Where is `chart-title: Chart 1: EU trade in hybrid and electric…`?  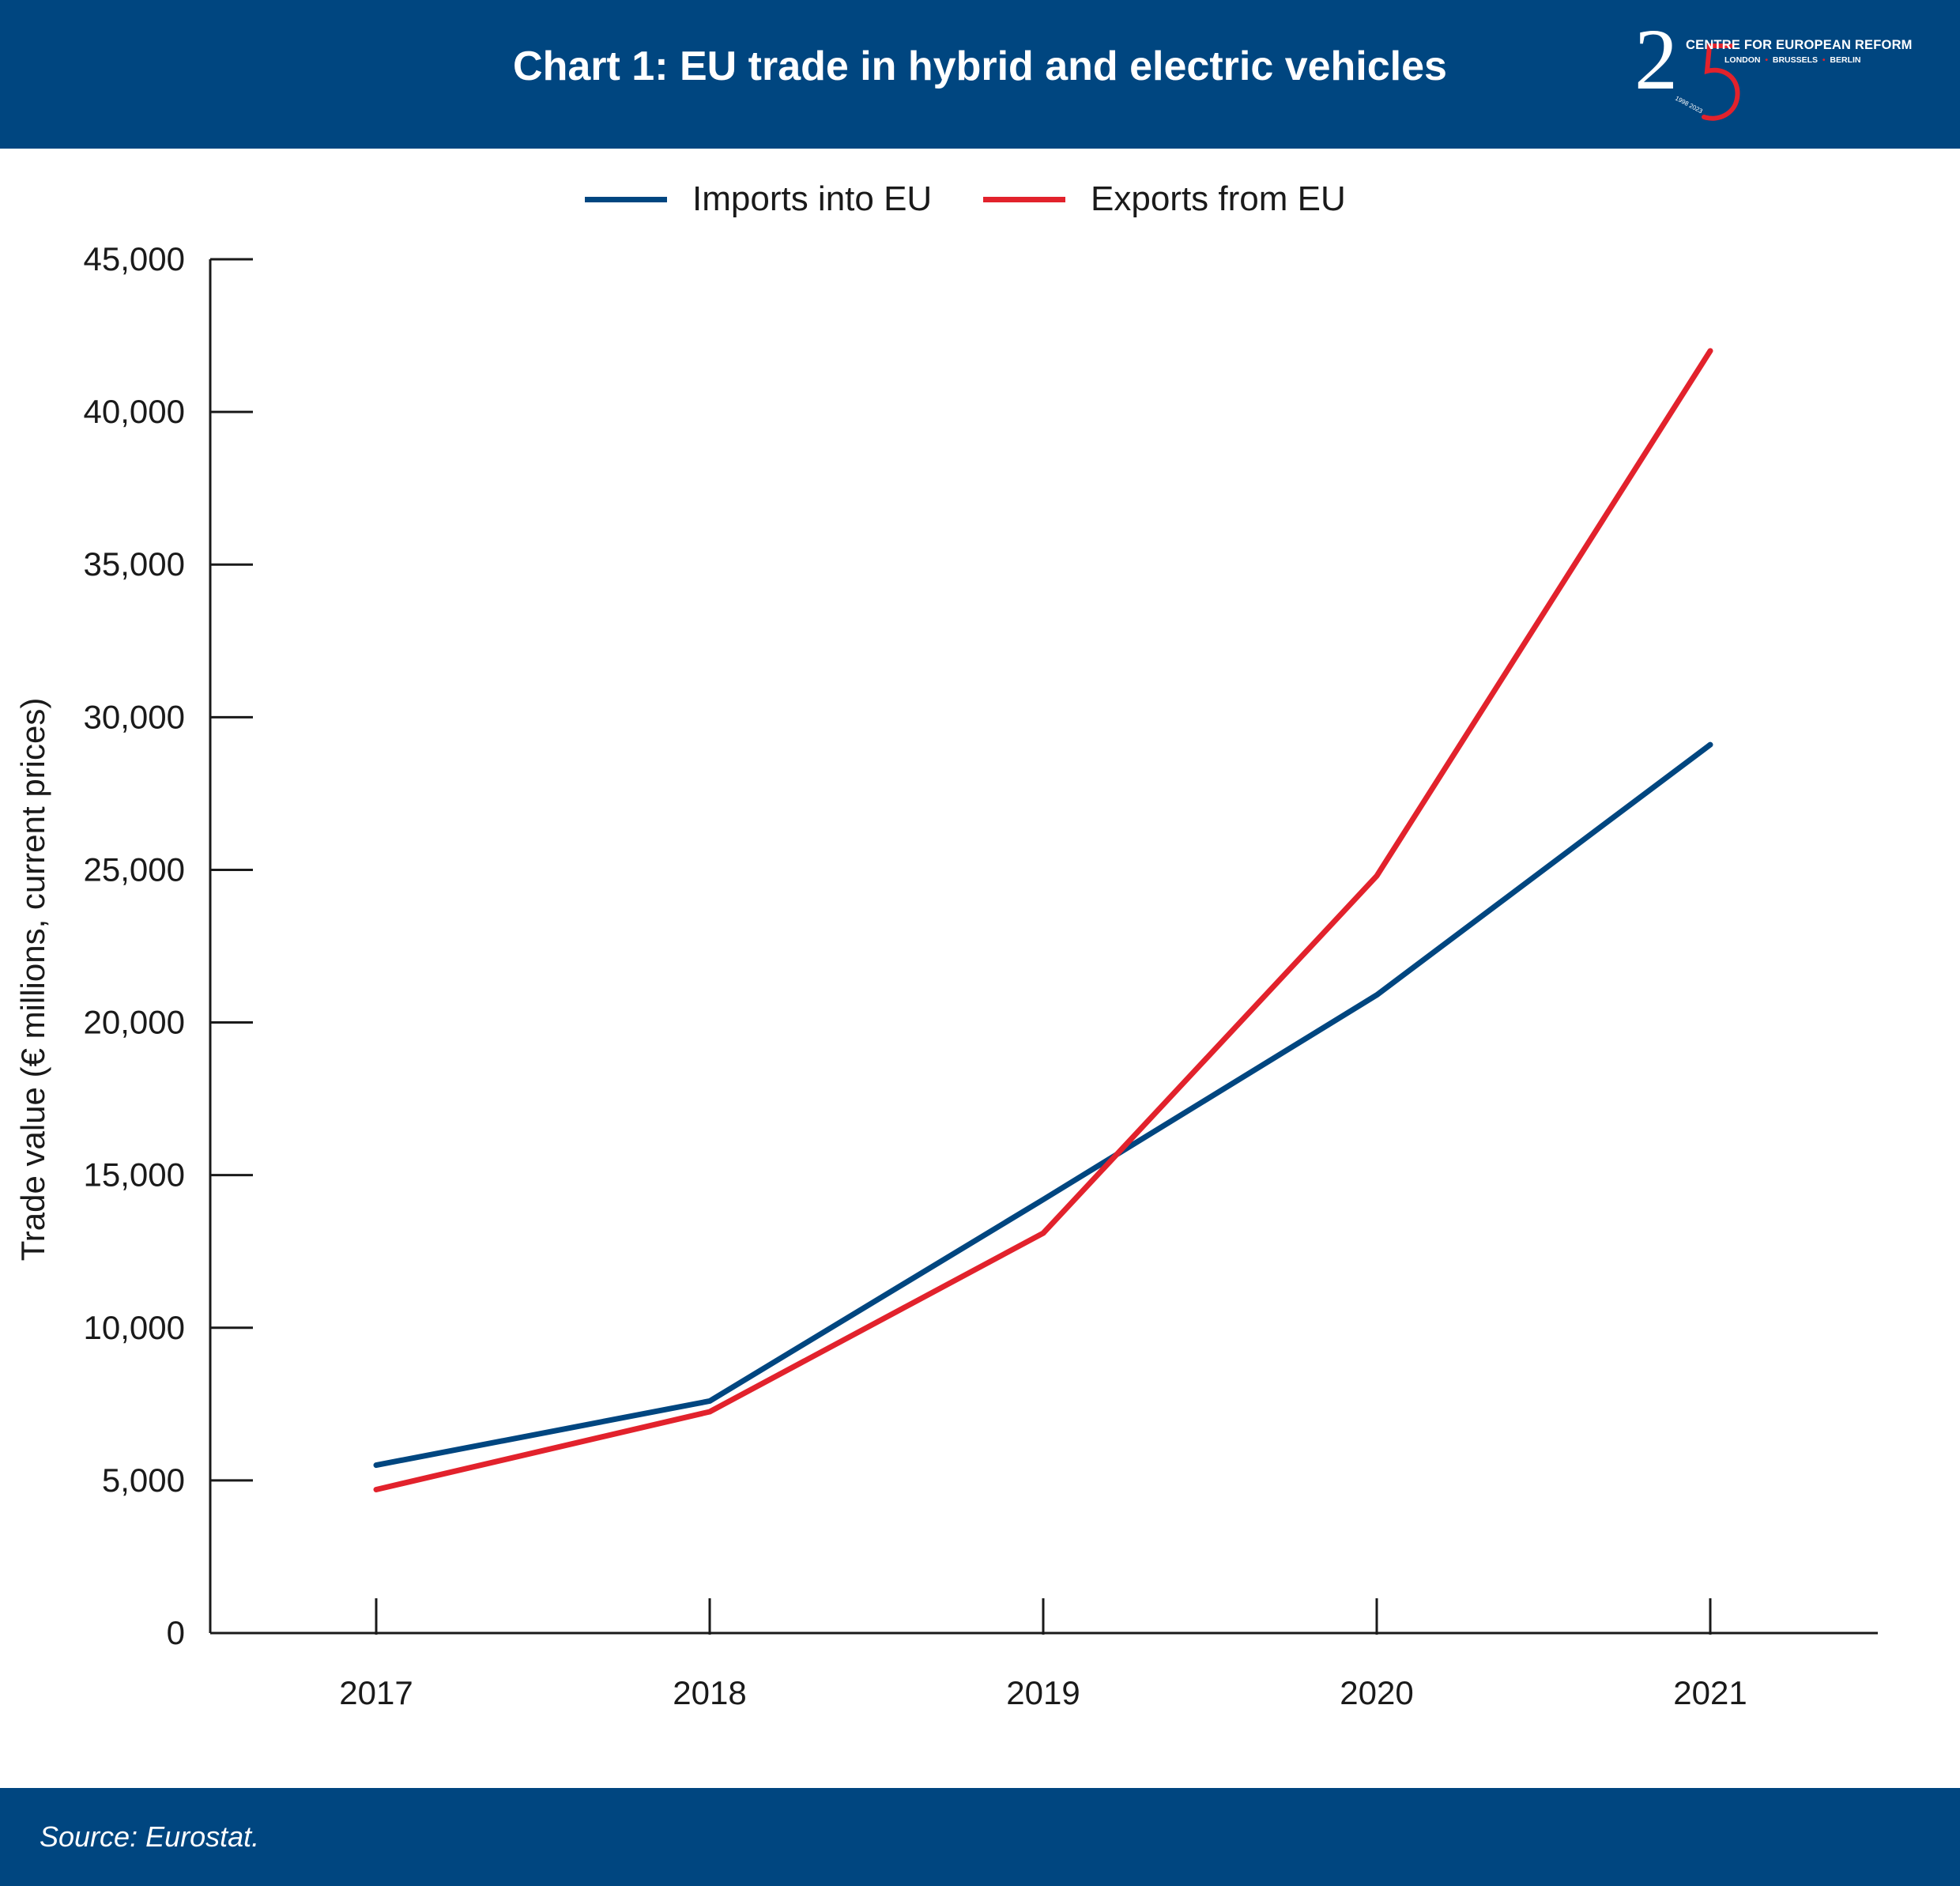
chart-title: Chart 1: EU trade in hybrid and electric… is located at coordinates (980, 66).